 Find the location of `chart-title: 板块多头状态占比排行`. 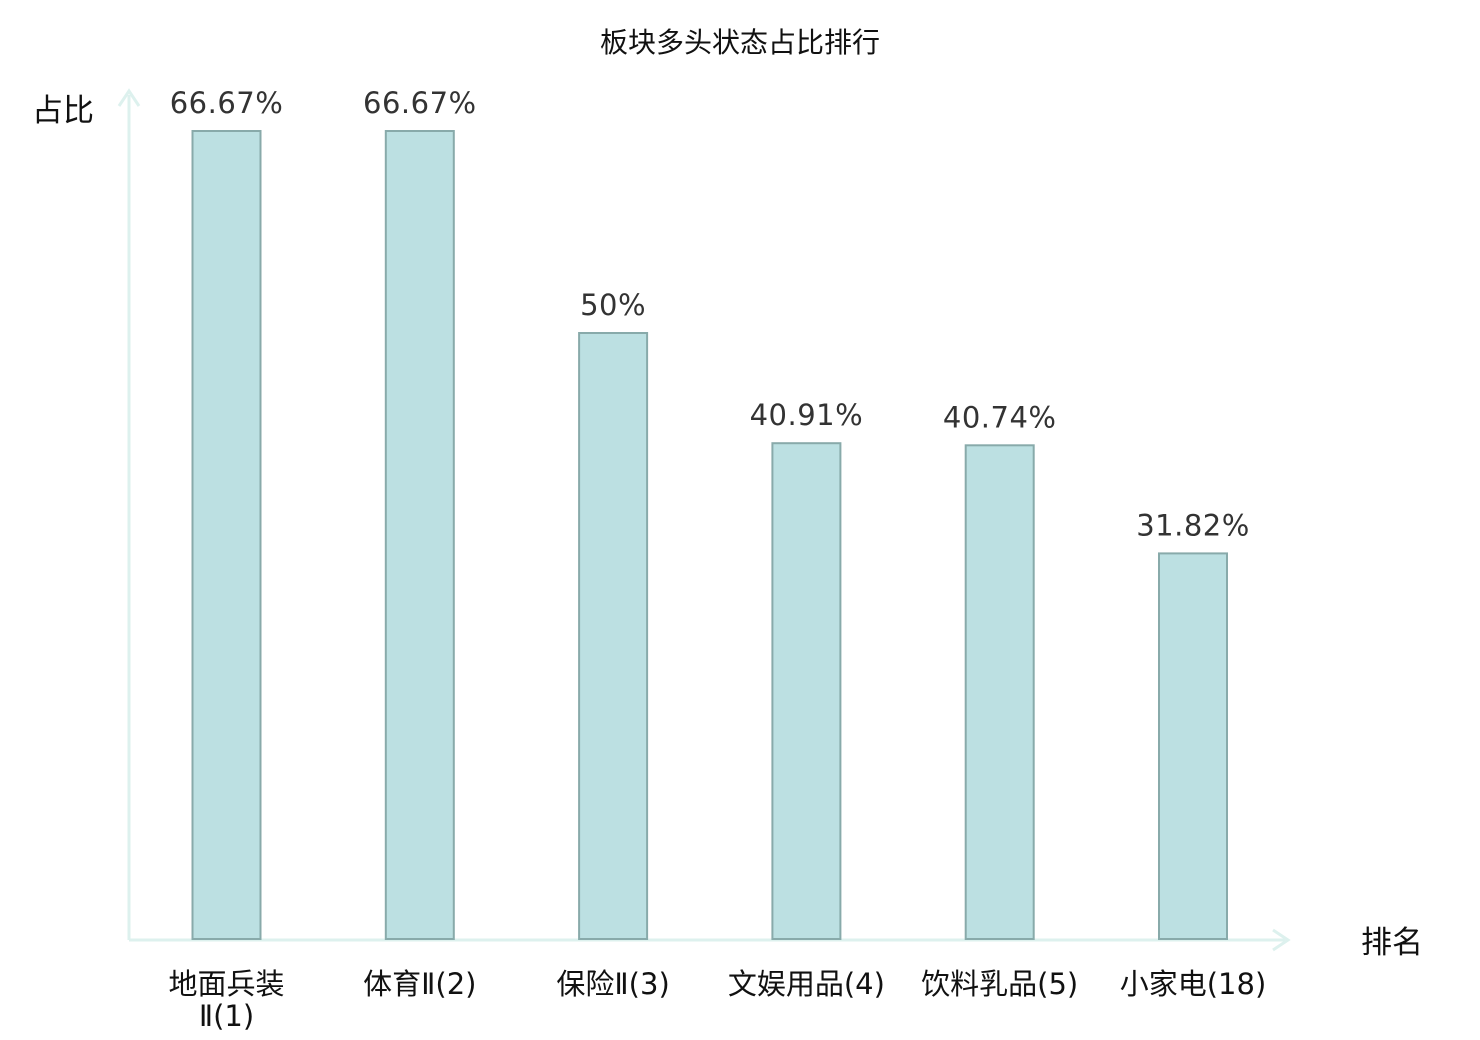

chart-title: 板块多头状态占比排行 is located at coordinates (740, 42).